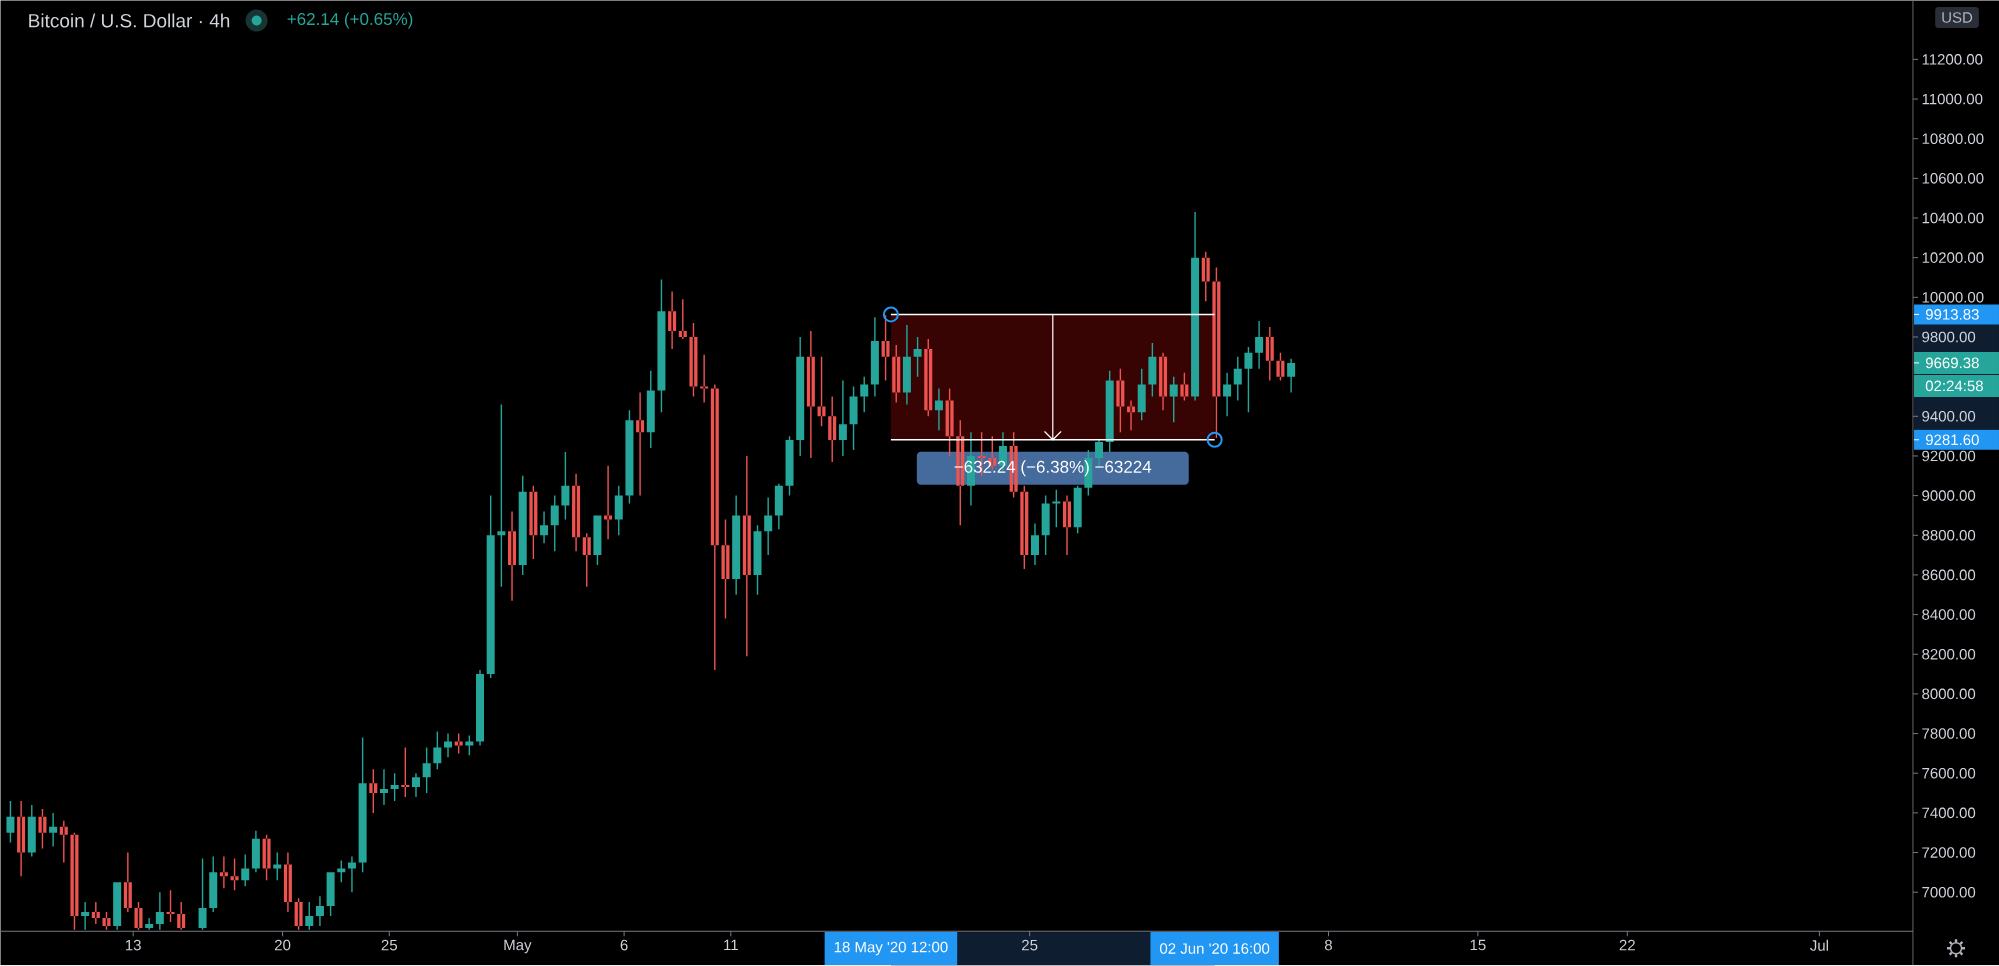 The height and width of the screenshot is (966, 1999). Describe the element at coordinates (1328, 945) in the screenshot. I see `x-tick-label: 8` at that location.